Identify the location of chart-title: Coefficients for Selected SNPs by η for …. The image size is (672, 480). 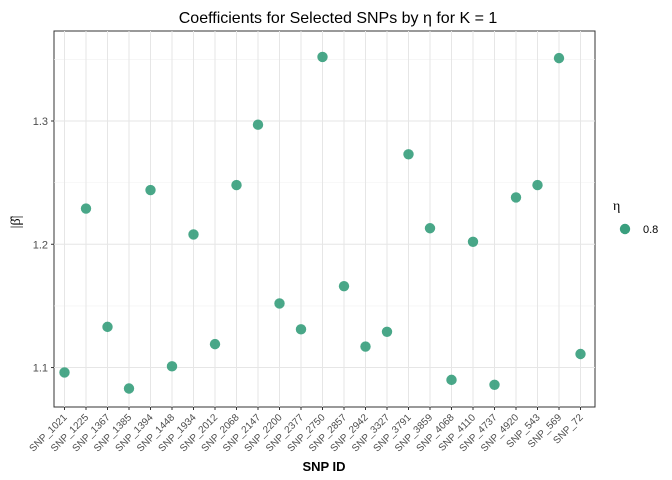
(338, 18).